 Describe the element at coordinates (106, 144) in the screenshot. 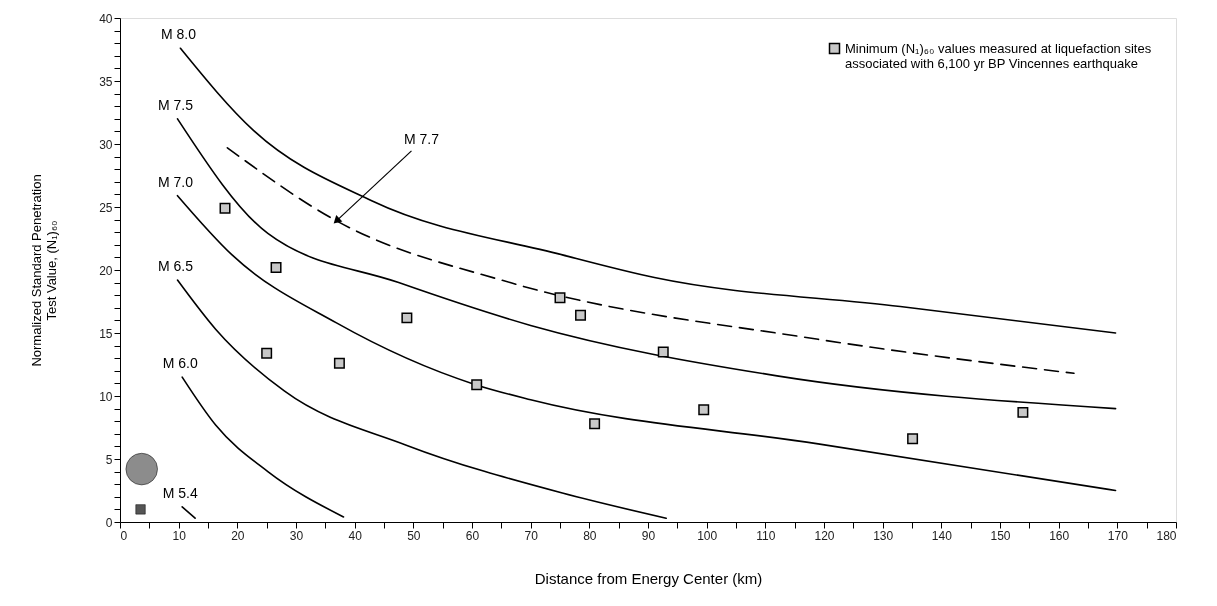

I see `y-tick-label: 30` at that location.